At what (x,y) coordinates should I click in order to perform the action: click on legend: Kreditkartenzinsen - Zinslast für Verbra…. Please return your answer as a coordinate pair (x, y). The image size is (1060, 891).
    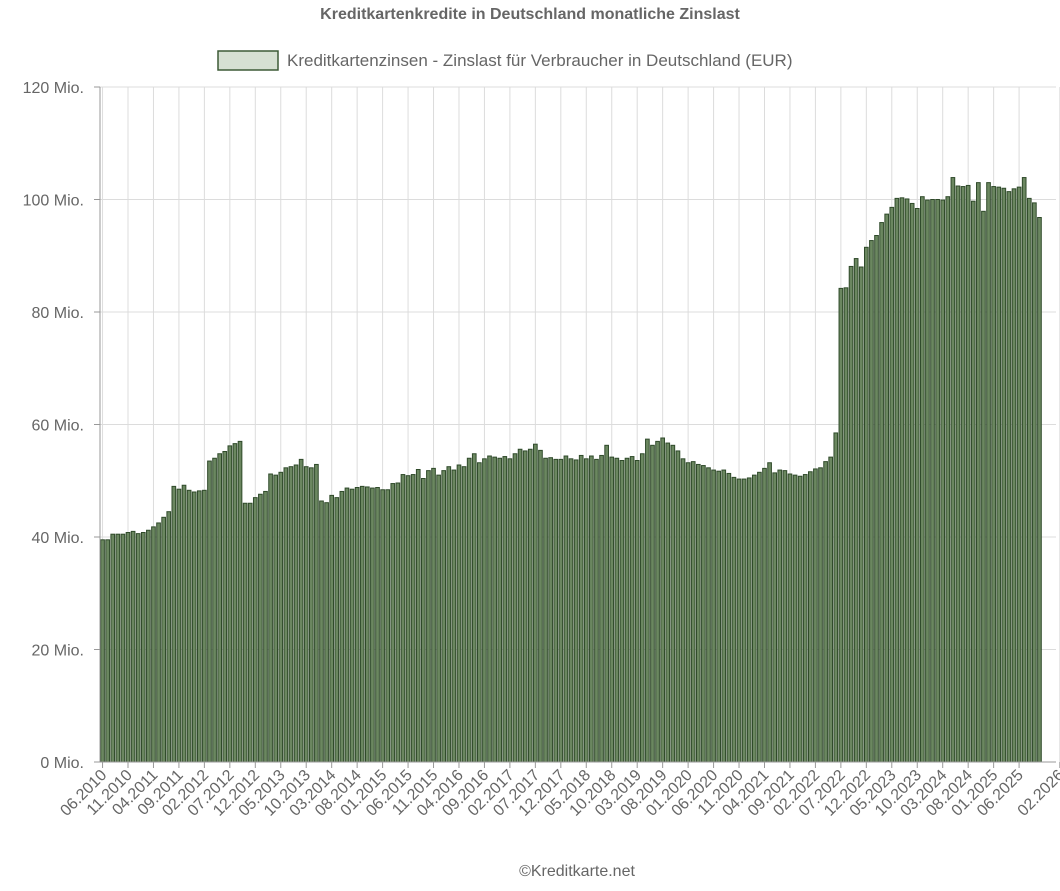
    Looking at the image, I should click on (505, 60).